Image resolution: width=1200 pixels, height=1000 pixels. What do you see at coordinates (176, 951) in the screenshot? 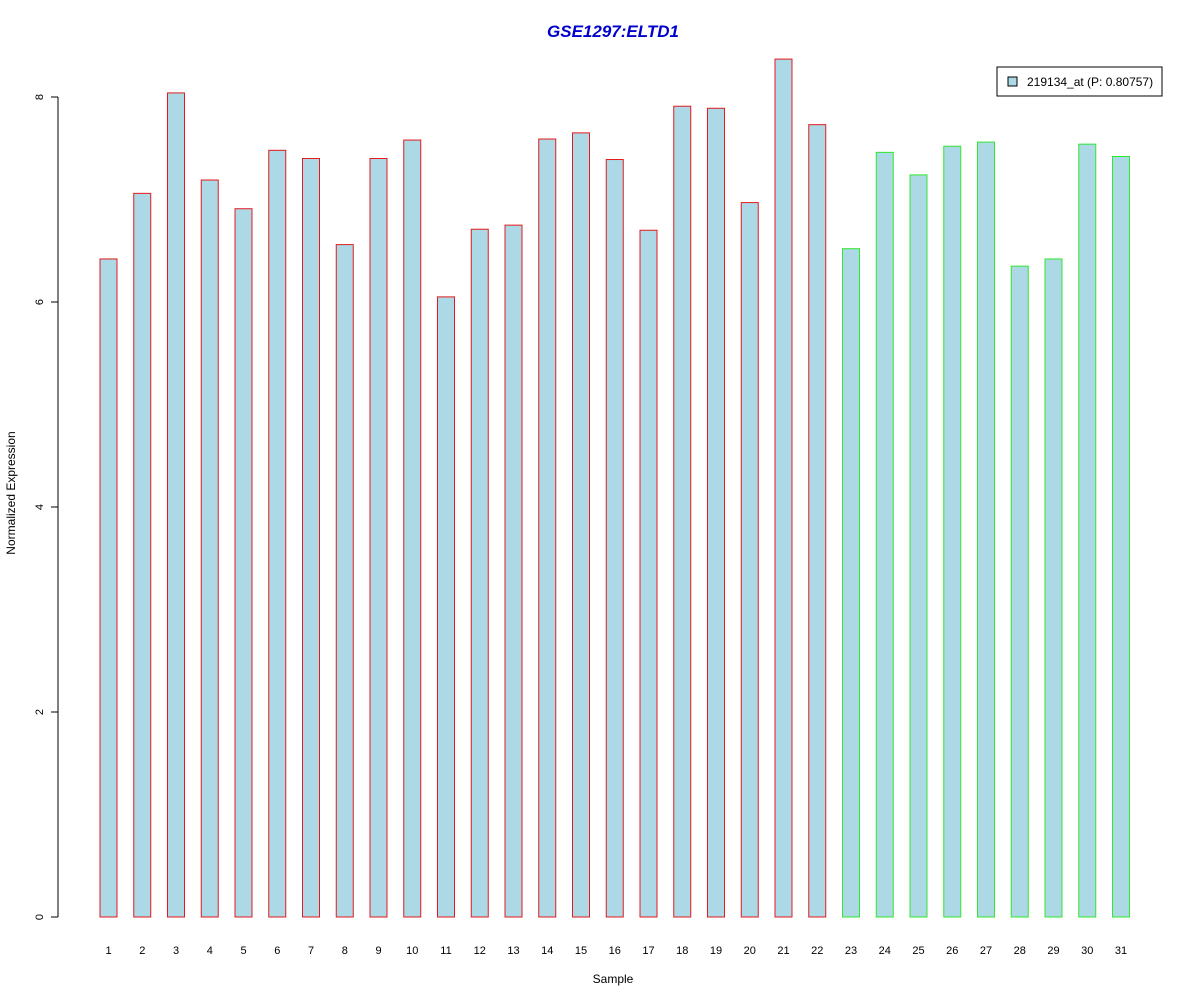
I see `x-tick-label: 3` at bounding box center [176, 951].